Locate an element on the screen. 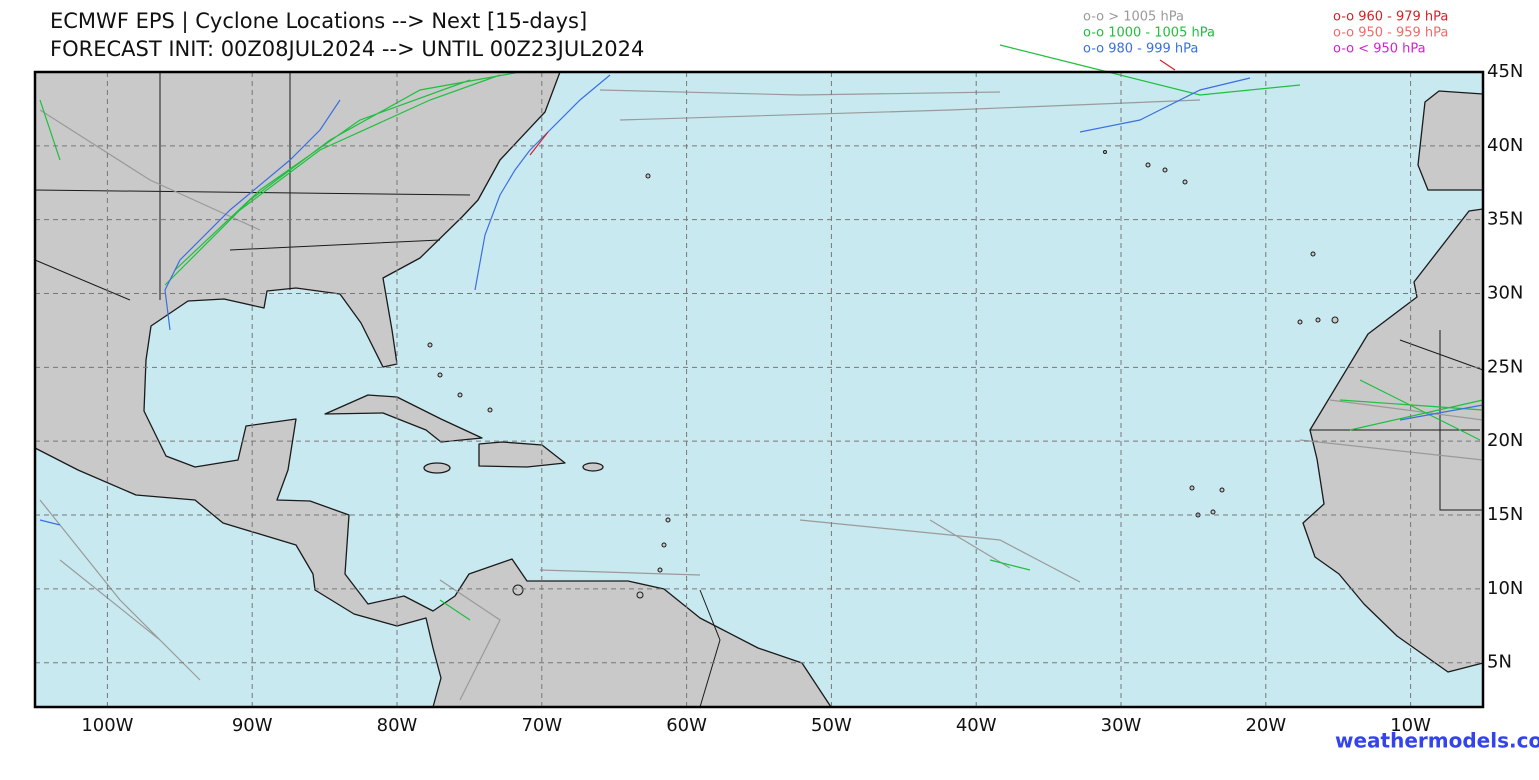 The height and width of the screenshot is (780, 1539). legend-entry: o-o 950 - 959 hPa is located at coordinates (1390, 33).